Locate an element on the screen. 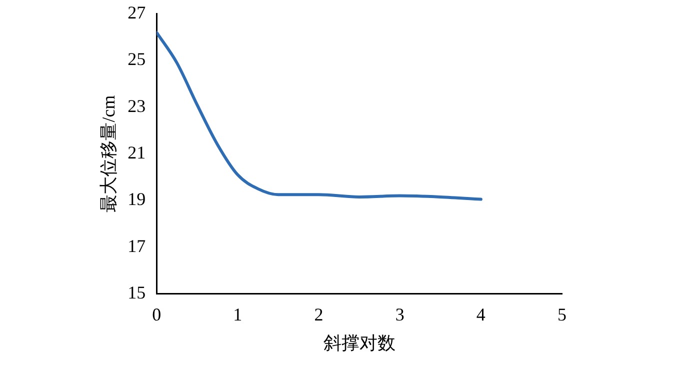 The image size is (700, 365). x-axis-title: 斜撑对数 is located at coordinates (359, 342).